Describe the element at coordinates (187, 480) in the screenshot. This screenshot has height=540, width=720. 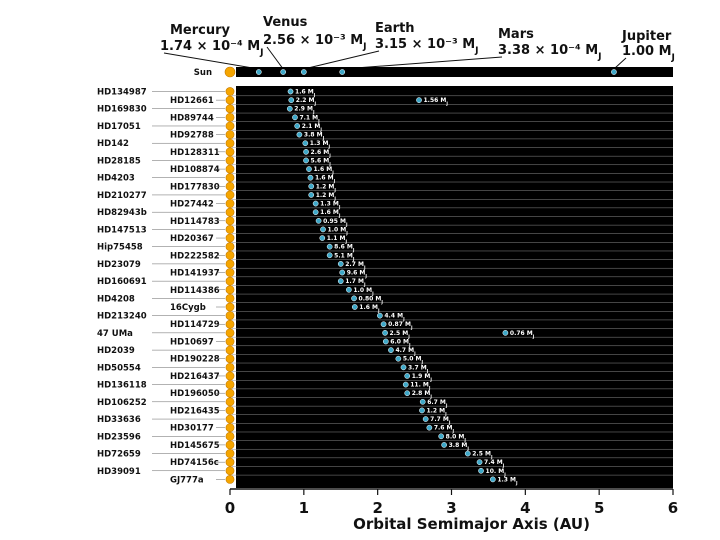
I see `star-name-right: GJ777a` at that location.